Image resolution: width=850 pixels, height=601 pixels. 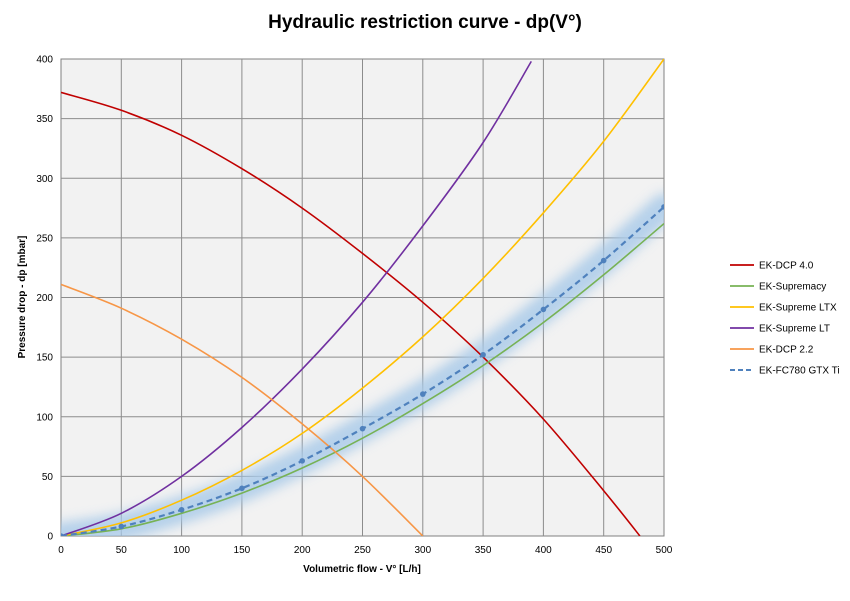 What do you see at coordinates (242, 550) in the screenshot?
I see `x-tick-label: 150` at bounding box center [242, 550].